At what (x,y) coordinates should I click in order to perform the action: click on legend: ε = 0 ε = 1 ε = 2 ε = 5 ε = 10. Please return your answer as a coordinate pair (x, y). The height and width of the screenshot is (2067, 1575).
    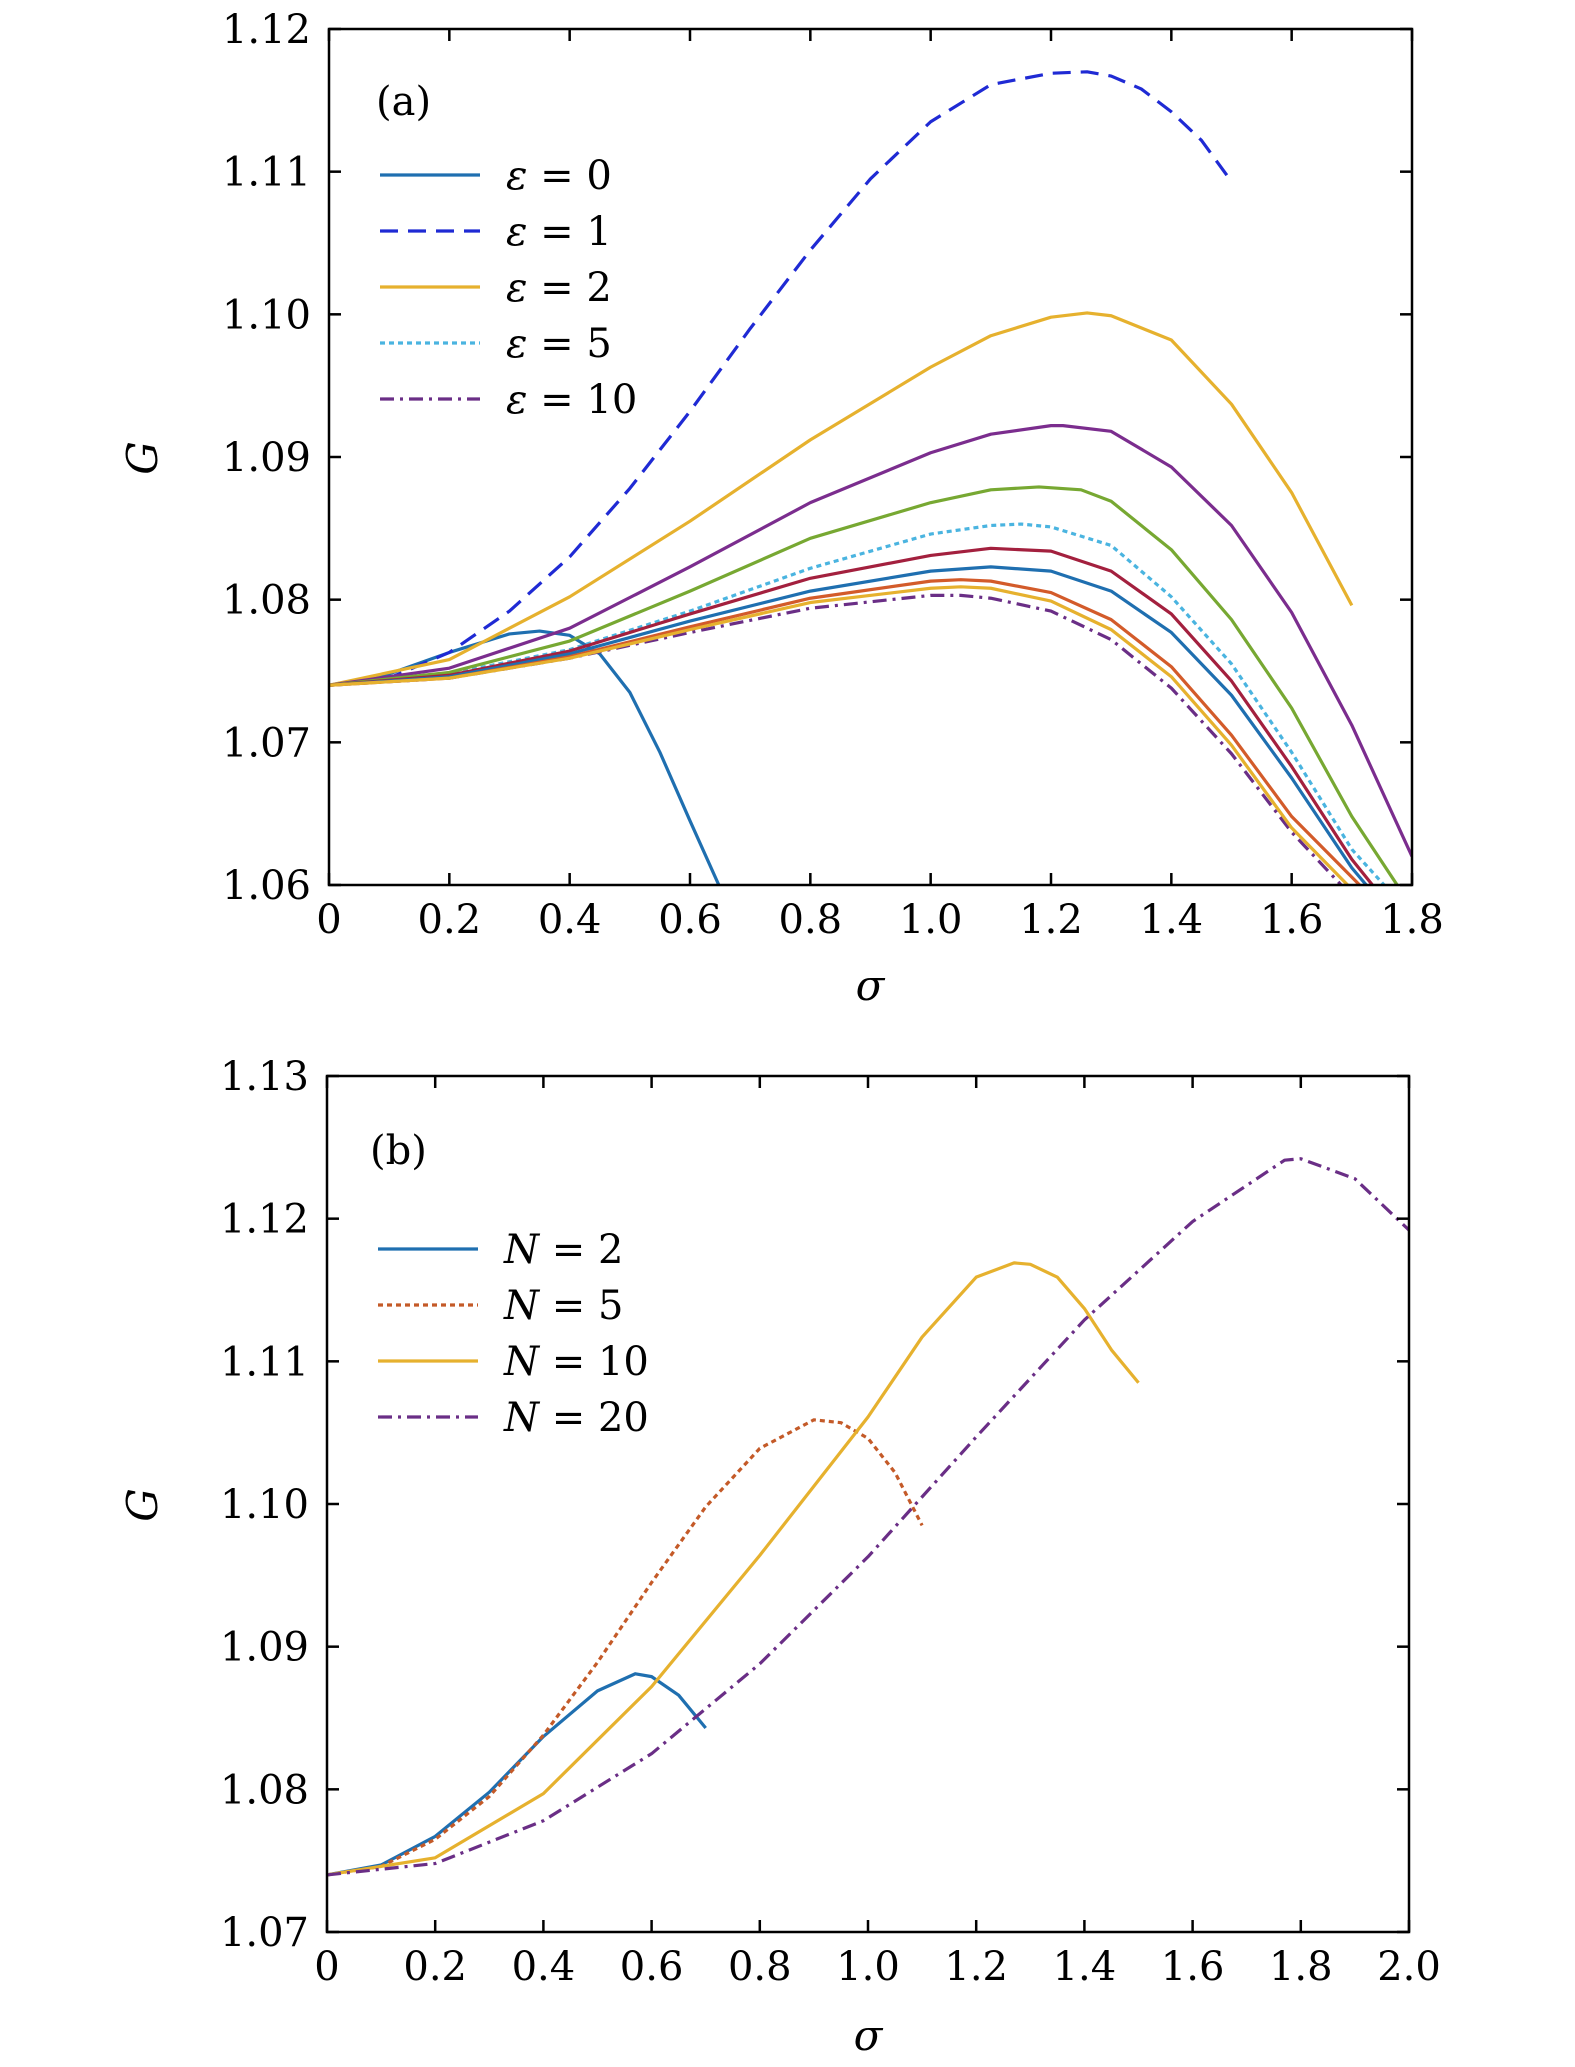
    Looking at the image, I should click on (508, 288).